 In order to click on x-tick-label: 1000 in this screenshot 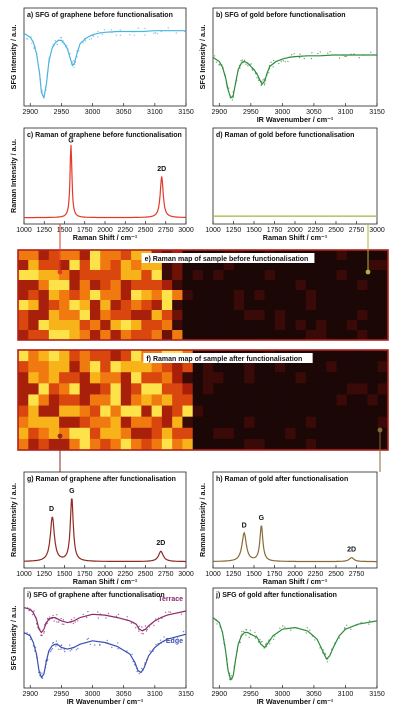, I will do `click(24, 230)`.